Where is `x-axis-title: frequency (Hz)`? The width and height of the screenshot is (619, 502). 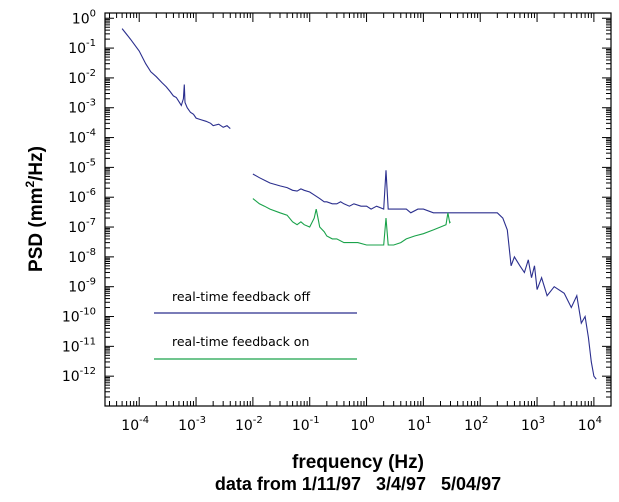
x-axis-title: frequency (Hz) is located at coordinates (358, 462).